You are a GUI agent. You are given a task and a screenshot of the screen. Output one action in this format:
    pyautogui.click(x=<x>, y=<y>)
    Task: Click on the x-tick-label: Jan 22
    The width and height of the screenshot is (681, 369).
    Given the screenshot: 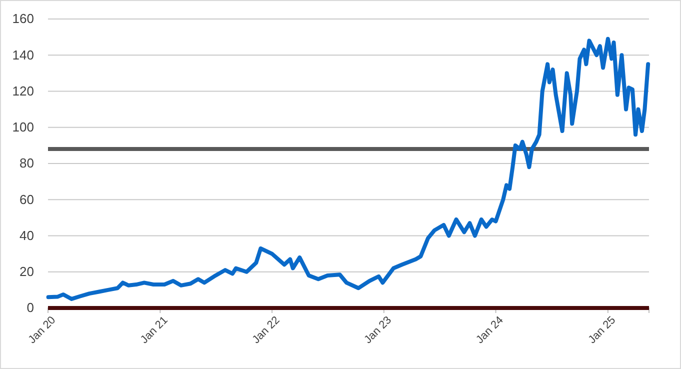 What is the action you would take?
    pyautogui.click(x=266, y=330)
    